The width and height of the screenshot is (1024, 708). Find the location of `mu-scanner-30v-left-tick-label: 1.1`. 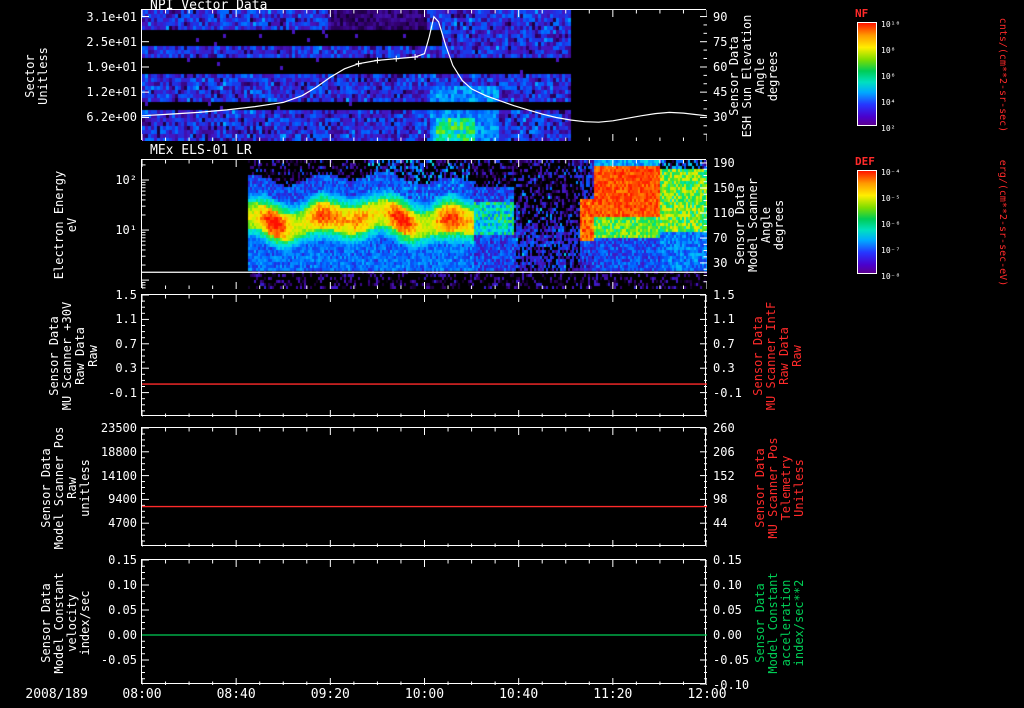

mu-scanner-30v-left-tick-label: 1.1 is located at coordinates (126, 319).